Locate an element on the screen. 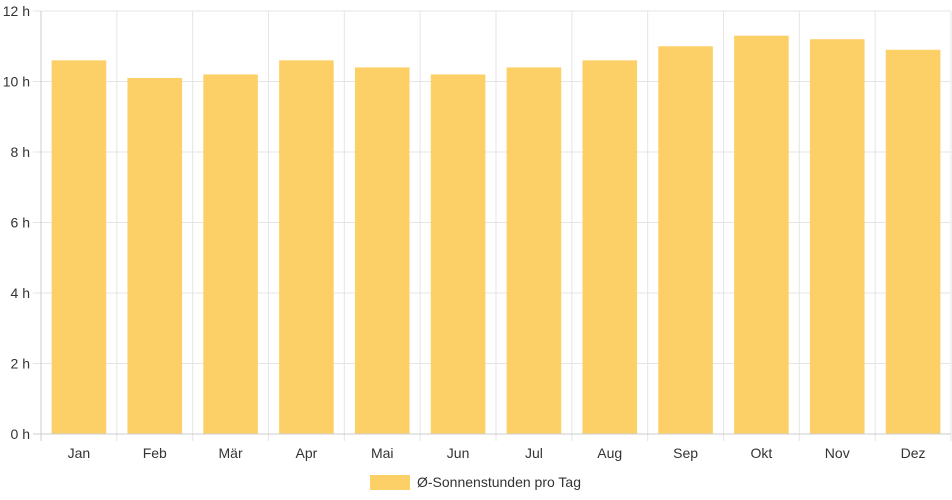 This screenshot has width=952, height=500. y-tick-label: 2 h is located at coordinates (20, 364).